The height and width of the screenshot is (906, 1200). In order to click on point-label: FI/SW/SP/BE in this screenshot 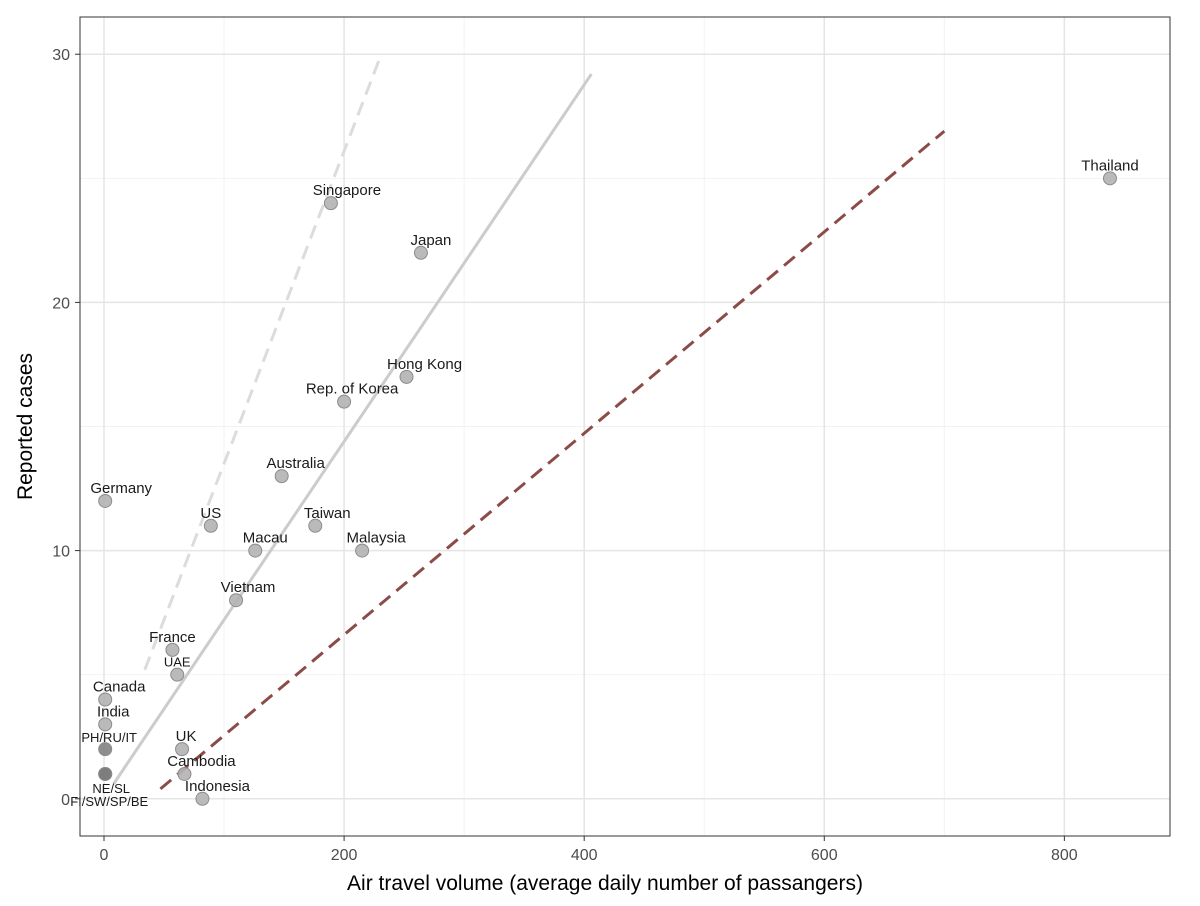, I will do `click(109, 801)`.